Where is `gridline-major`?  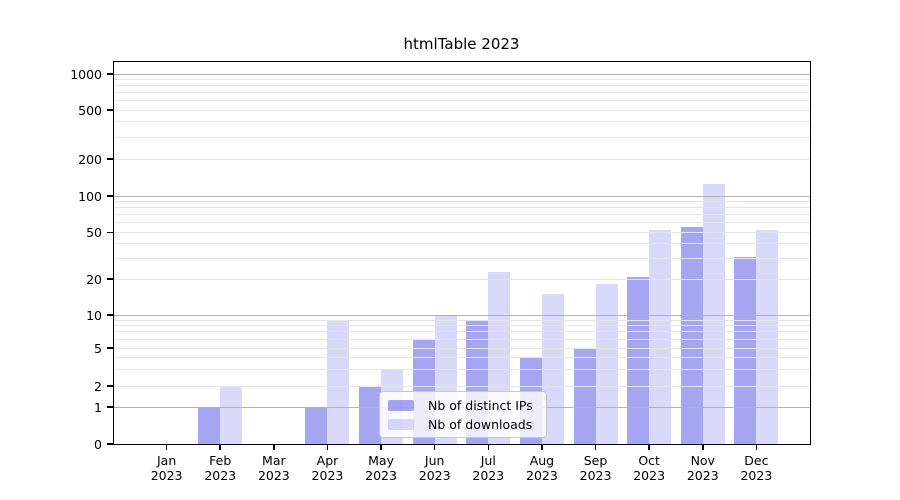
gridline-major is located at coordinates (461, 74).